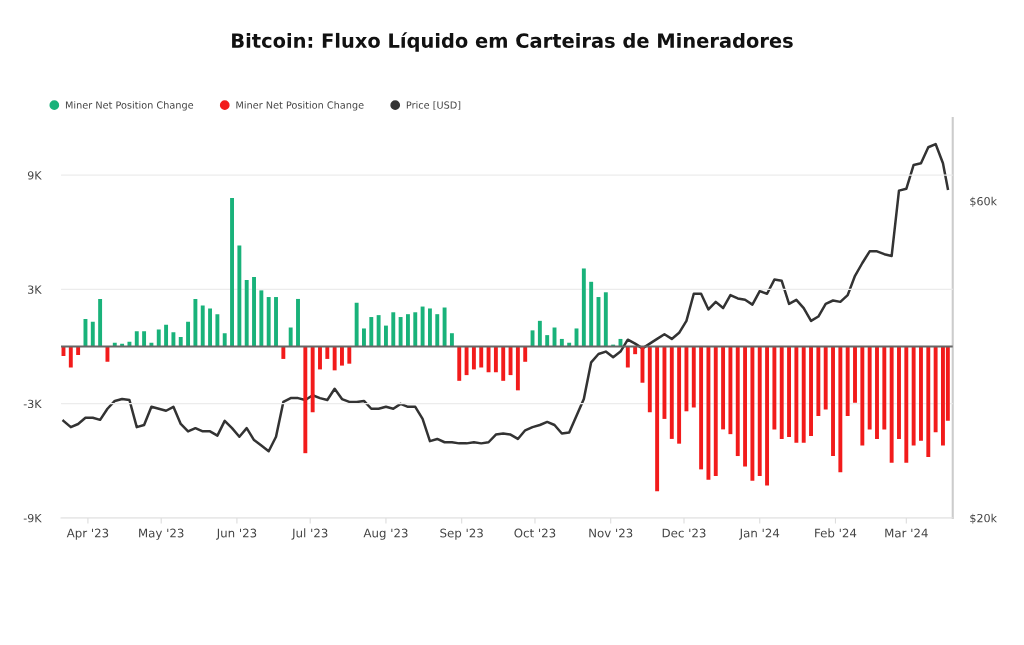 This screenshot has width=1024, height=645. I want to click on y2-tick-label: $20k, so click(984, 518).